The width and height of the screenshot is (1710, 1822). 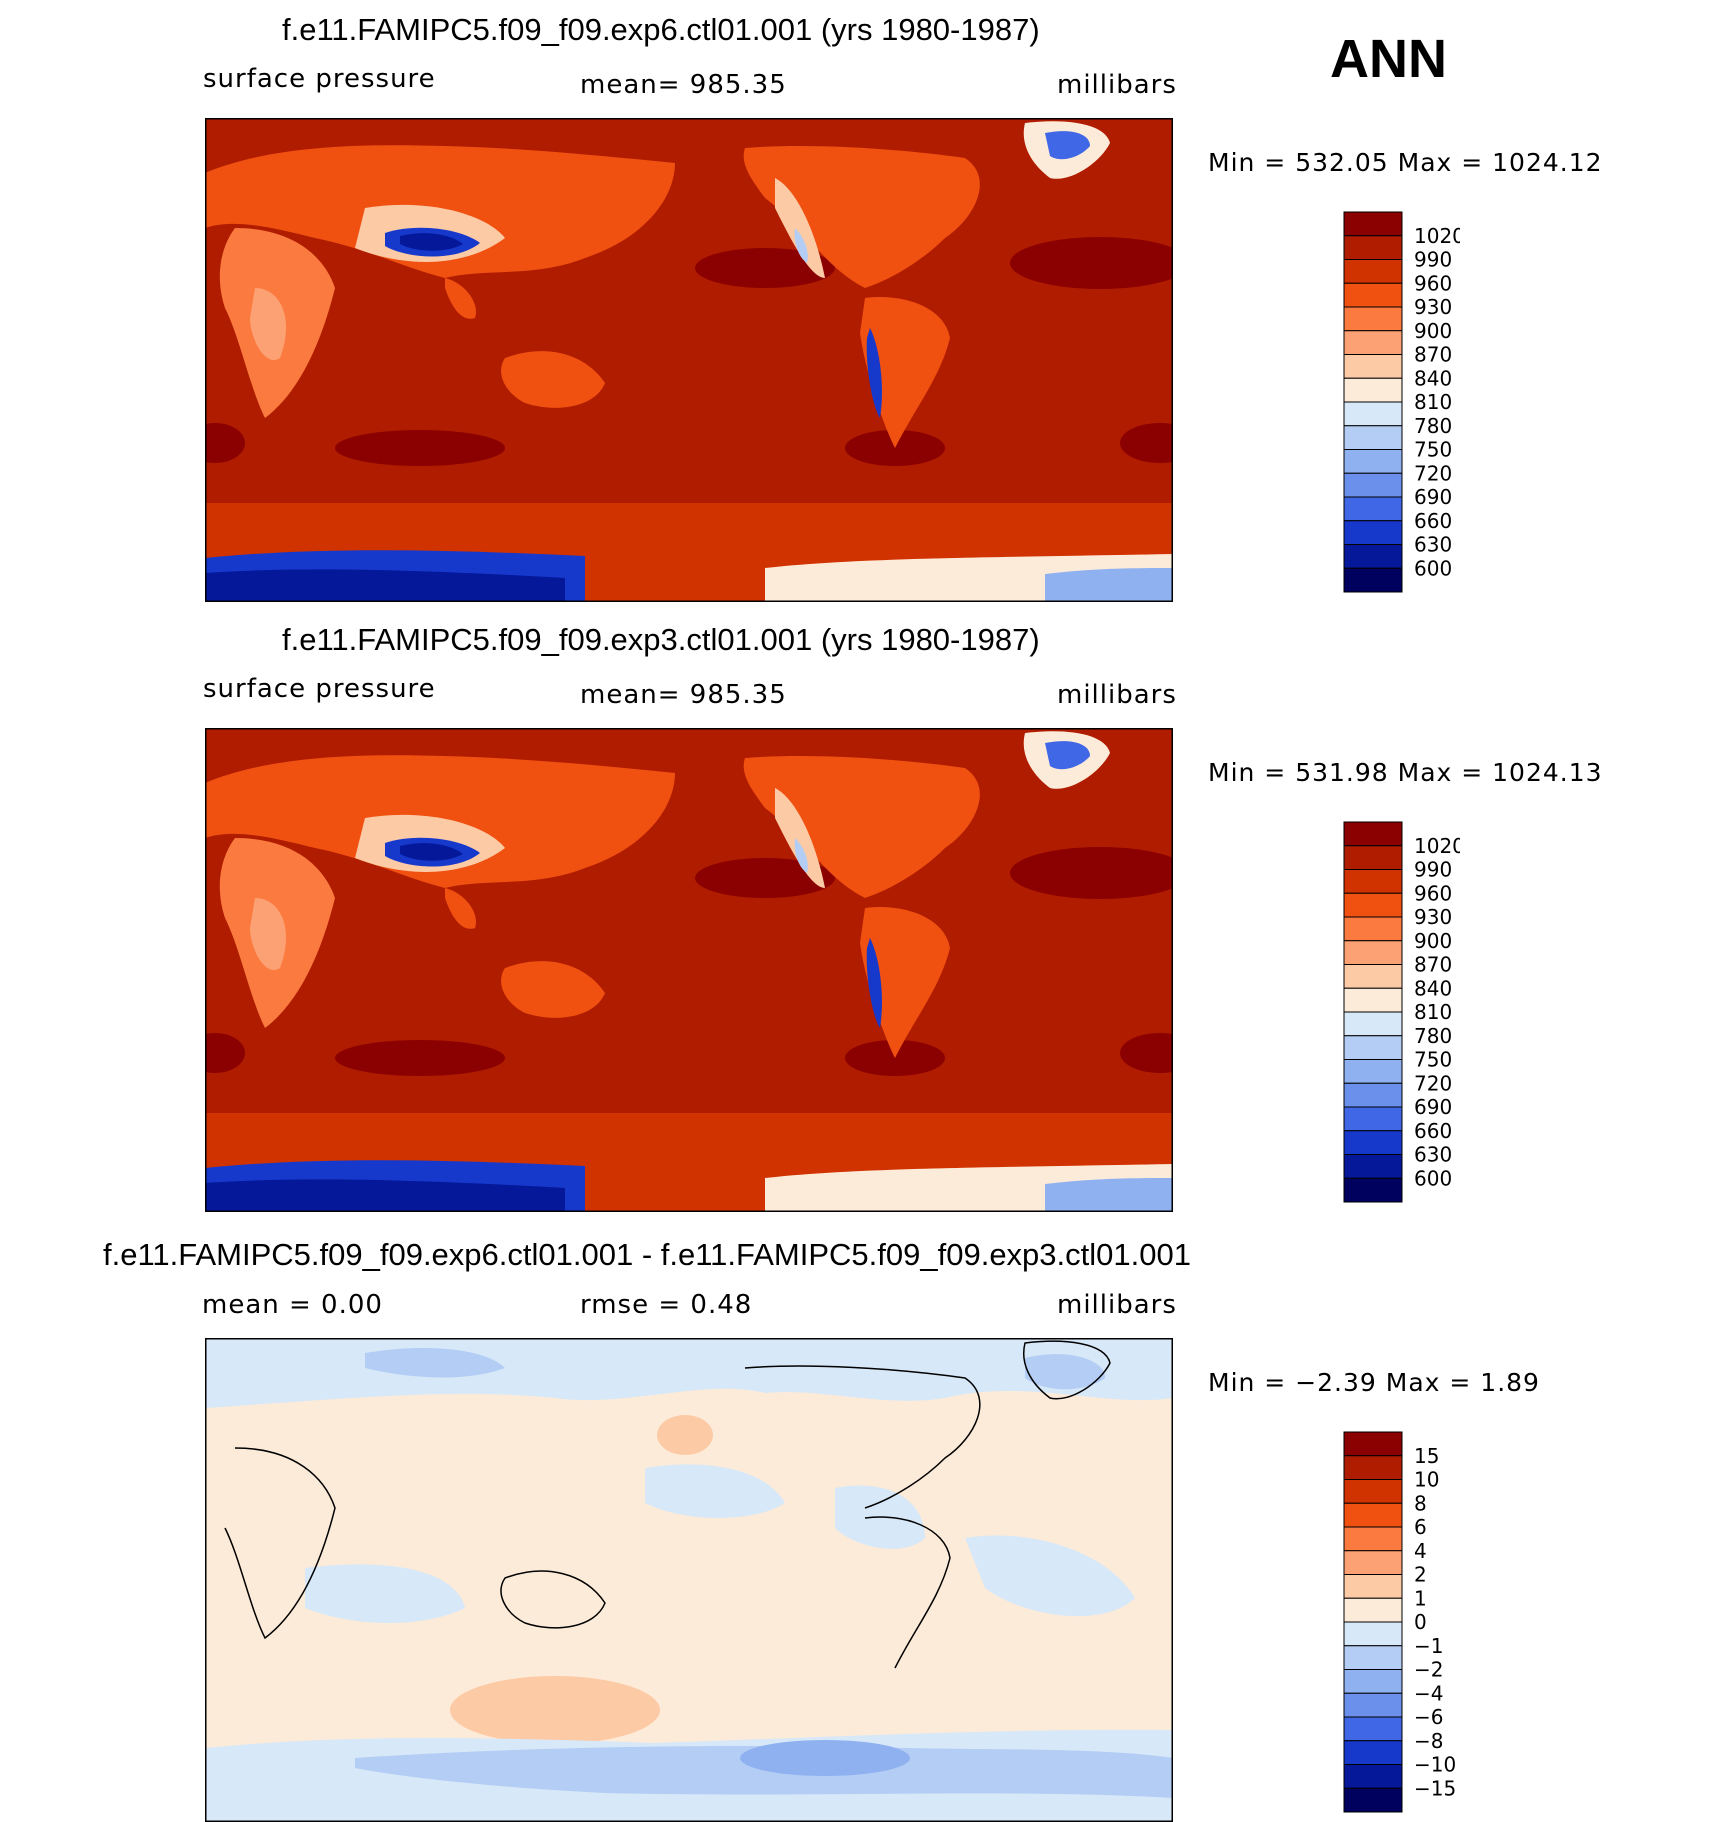 I want to click on panel3-units-label: millibars, so click(x=1117, y=1305).